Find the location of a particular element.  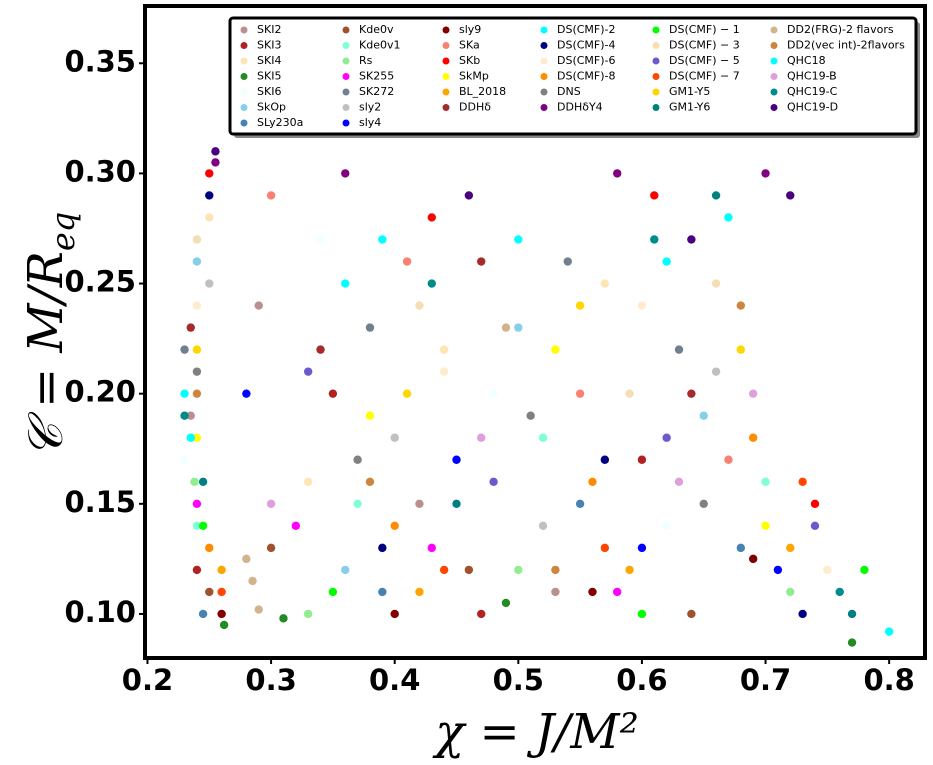

legend is located at coordinates (573, 76).